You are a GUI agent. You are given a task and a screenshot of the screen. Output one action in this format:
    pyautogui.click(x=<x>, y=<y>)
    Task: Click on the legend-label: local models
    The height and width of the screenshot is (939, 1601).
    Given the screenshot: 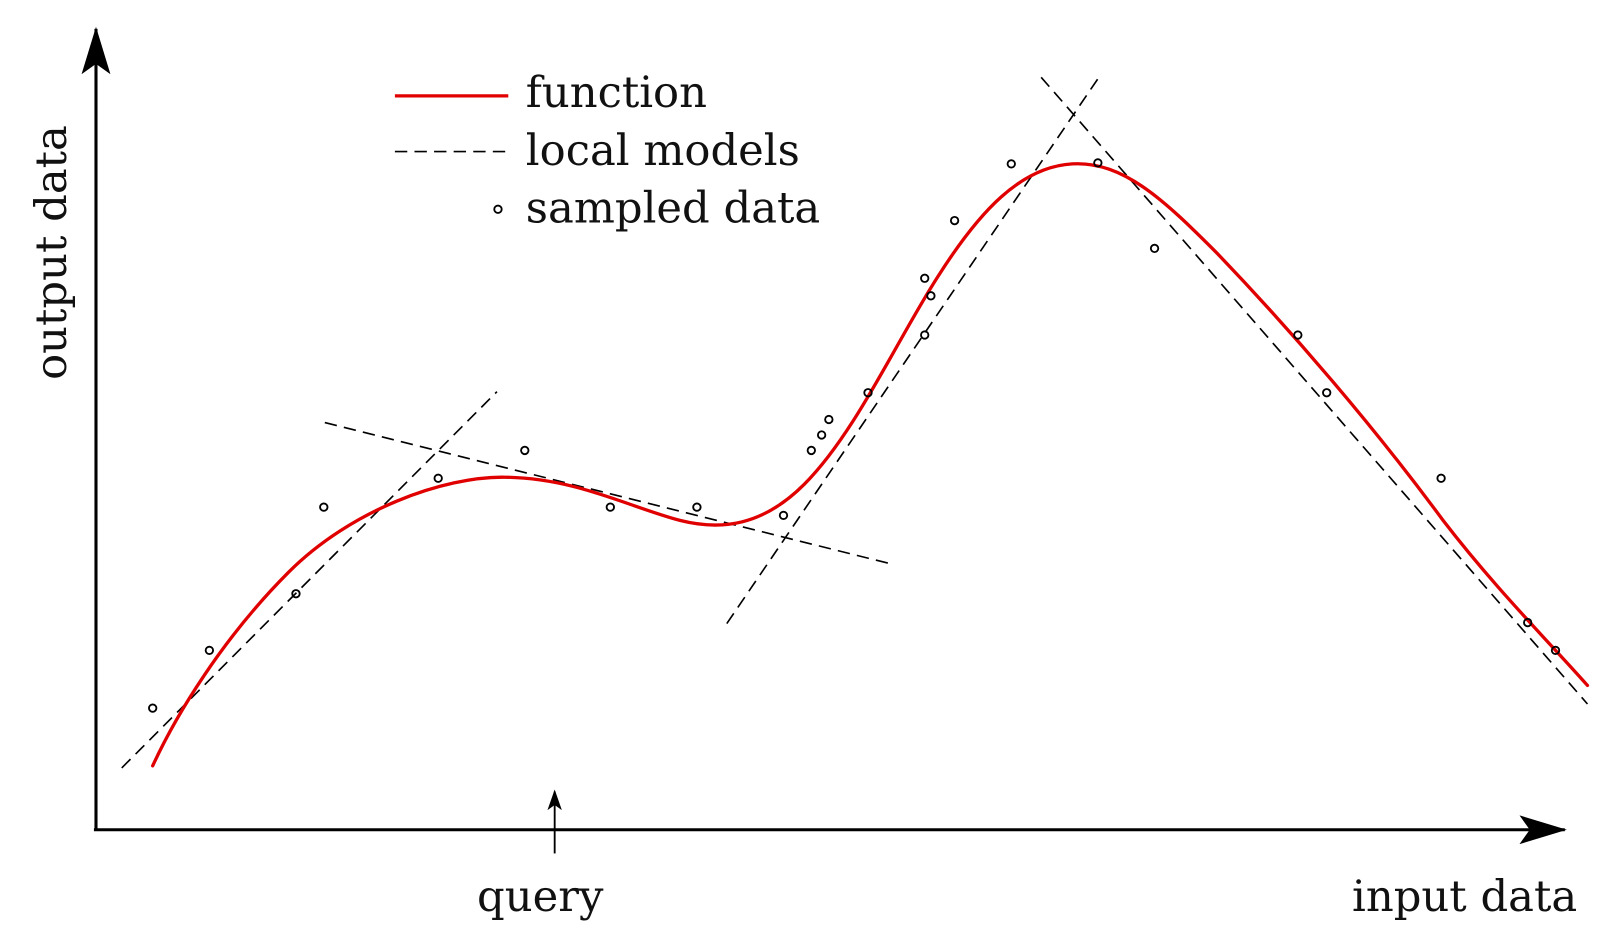 What is the action you would take?
    pyautogui.click(x=663, y=151)
    